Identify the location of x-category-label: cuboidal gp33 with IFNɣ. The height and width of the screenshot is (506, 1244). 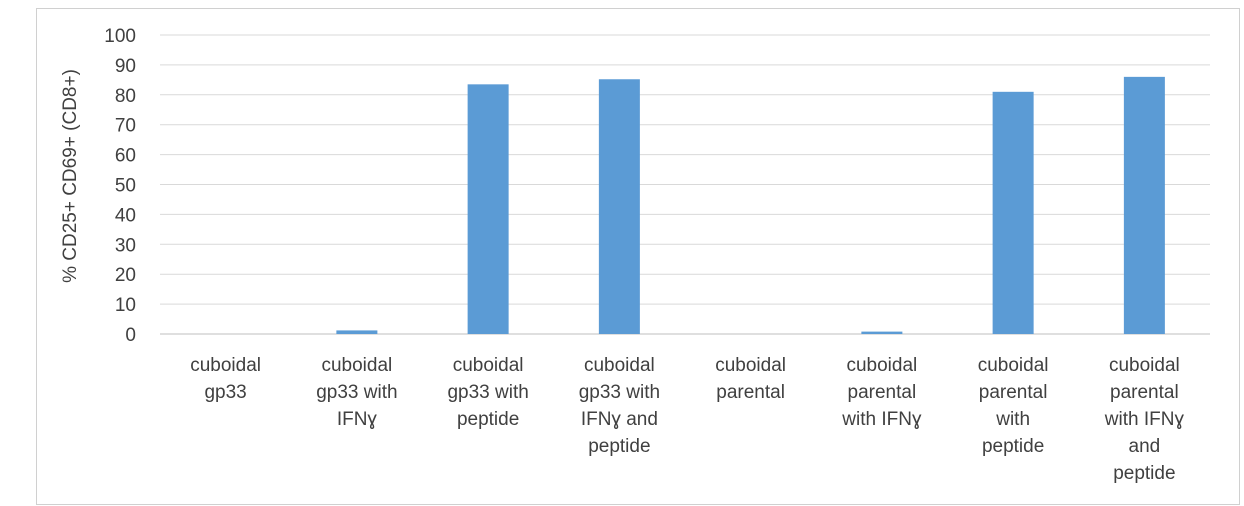
(356, 392).